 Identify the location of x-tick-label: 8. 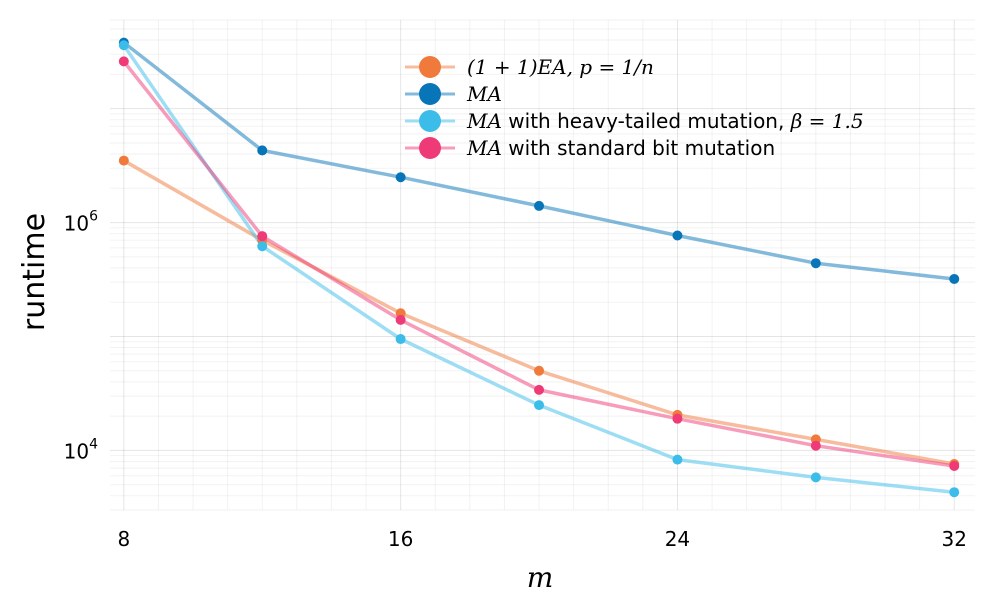
(123, 539).